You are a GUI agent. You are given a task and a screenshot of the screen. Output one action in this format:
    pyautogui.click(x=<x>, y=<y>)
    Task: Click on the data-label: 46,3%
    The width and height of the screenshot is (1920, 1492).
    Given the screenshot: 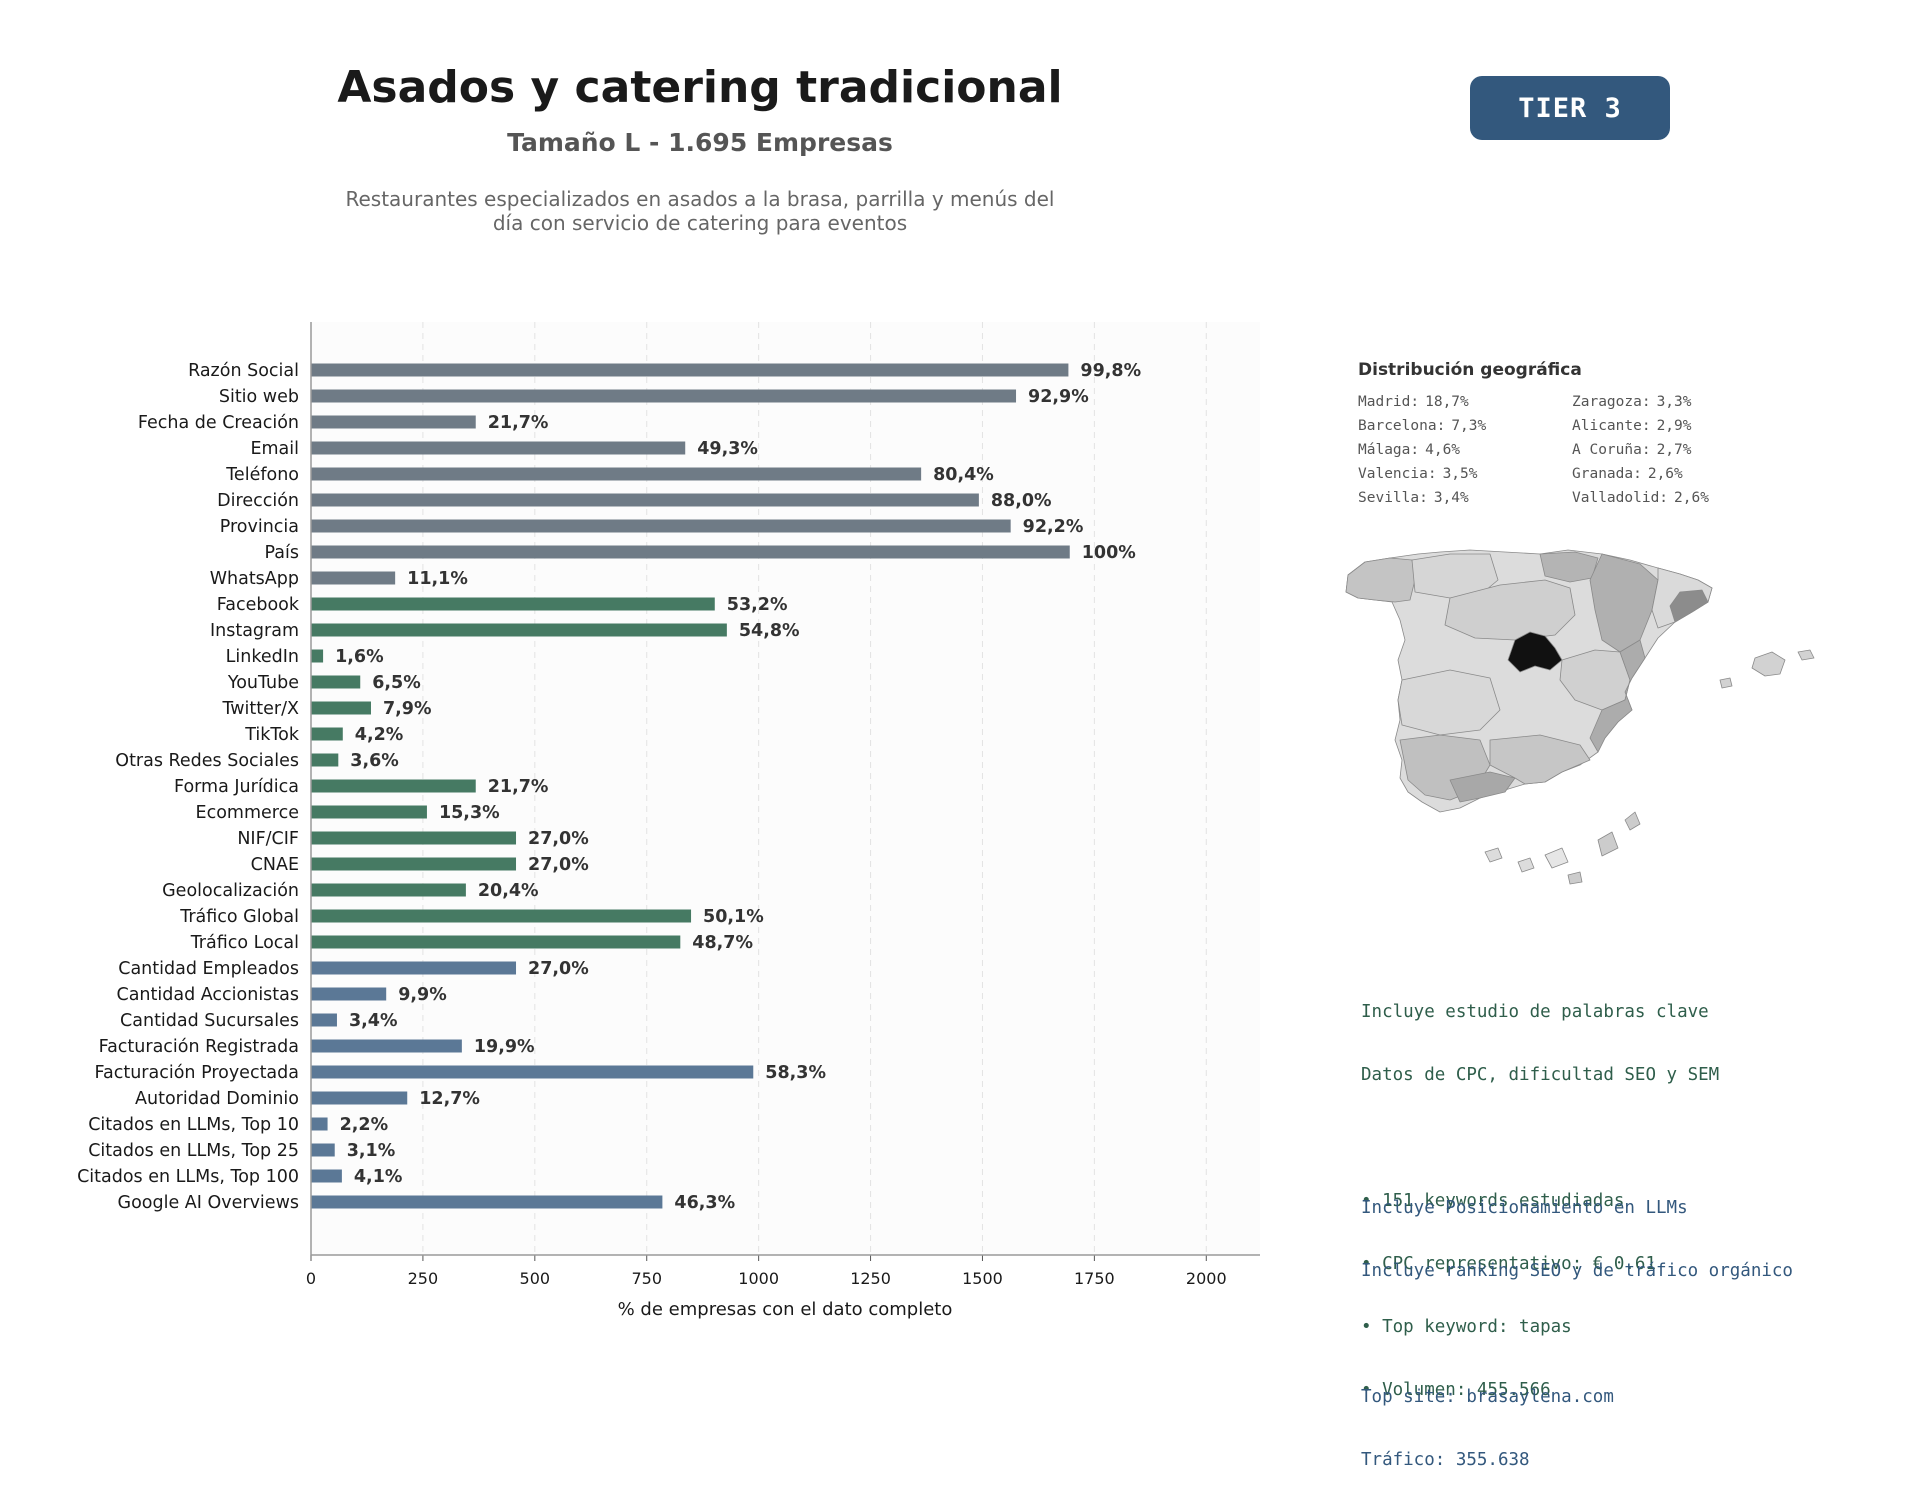 What is the action you would take?
    pyautogui.click(x=704, y=1203)
    